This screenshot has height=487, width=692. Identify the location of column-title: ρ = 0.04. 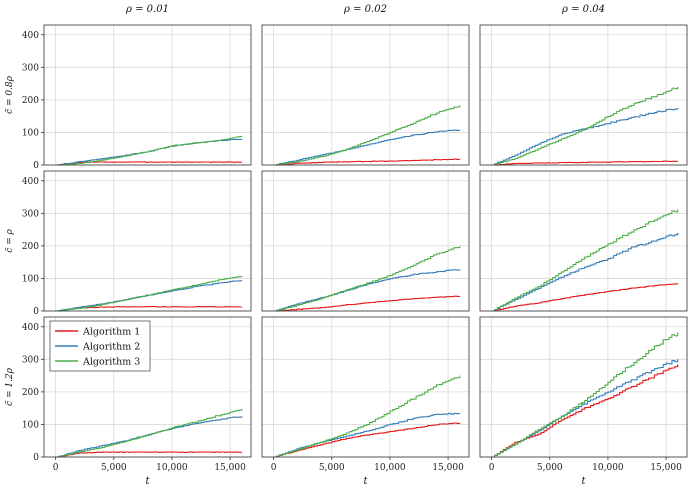
(583, 9).